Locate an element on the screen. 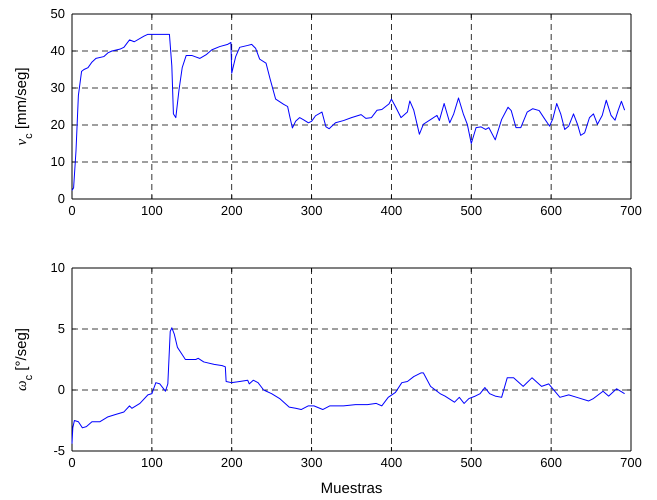 This screenshot has width=657, height=500. y-tick-label: 50 is located at coordinates (57, 14).